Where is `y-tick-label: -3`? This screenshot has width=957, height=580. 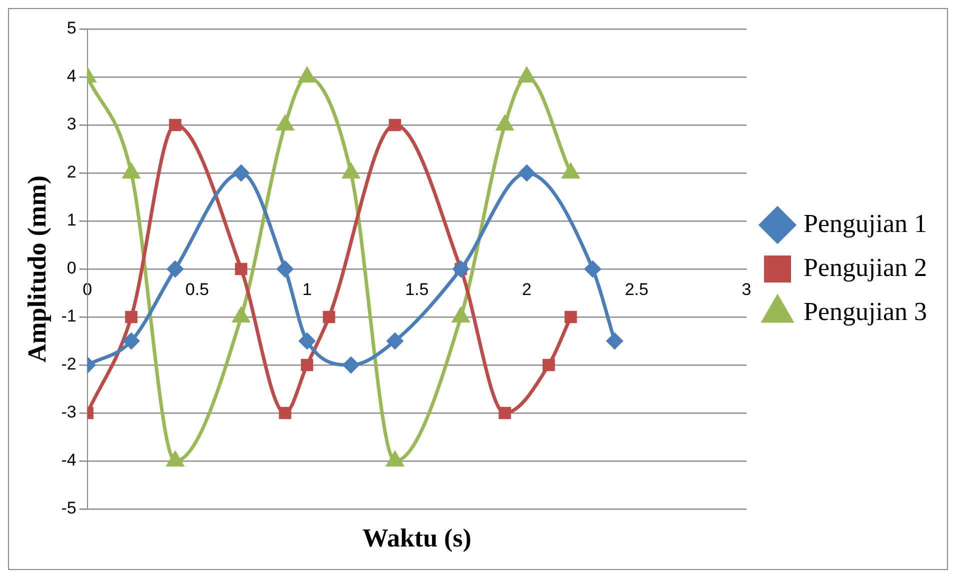 y-tick-label: -3 is located at coordinates (68, 412).